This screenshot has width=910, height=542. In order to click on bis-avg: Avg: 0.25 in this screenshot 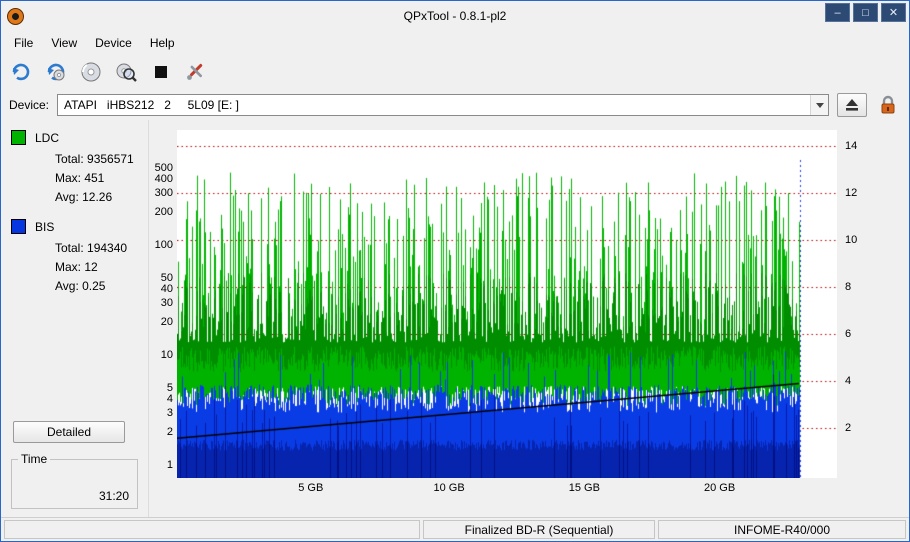, I will do `click(80, 286)`.